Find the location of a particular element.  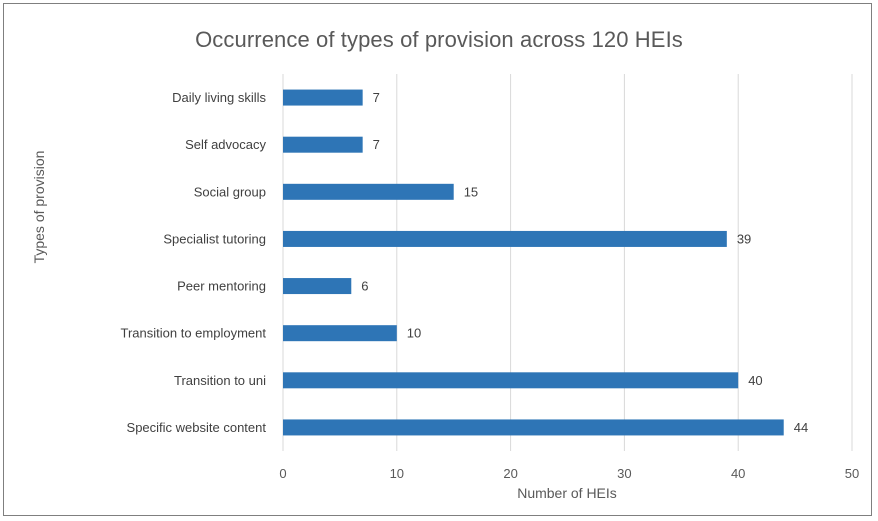

category-label: Peer mentoring is located at coordinates (221, 286).